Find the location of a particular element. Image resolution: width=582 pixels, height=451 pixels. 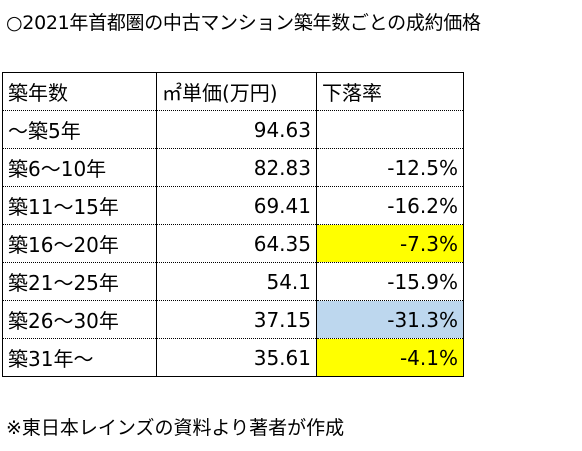

page-title: ○2021年首都圏の中古マンション築年数ごとの成約価格 is located at coordinates (243, 23).